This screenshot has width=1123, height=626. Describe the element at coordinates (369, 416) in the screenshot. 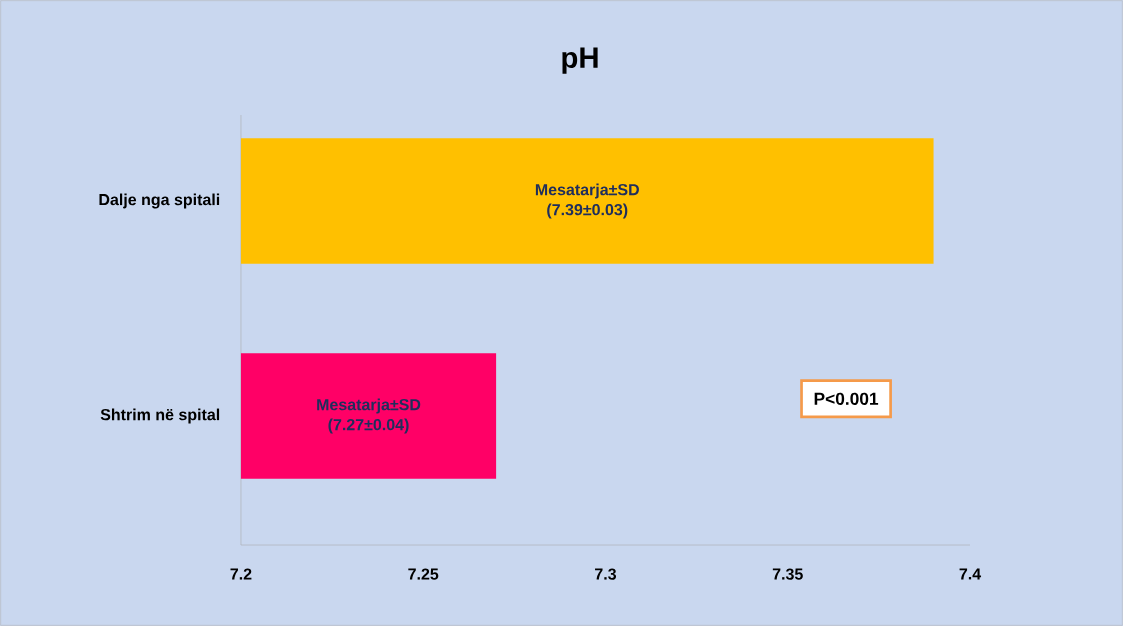

I see `data-label: Mesatarja±SD (7.27±0.04)` at that location.